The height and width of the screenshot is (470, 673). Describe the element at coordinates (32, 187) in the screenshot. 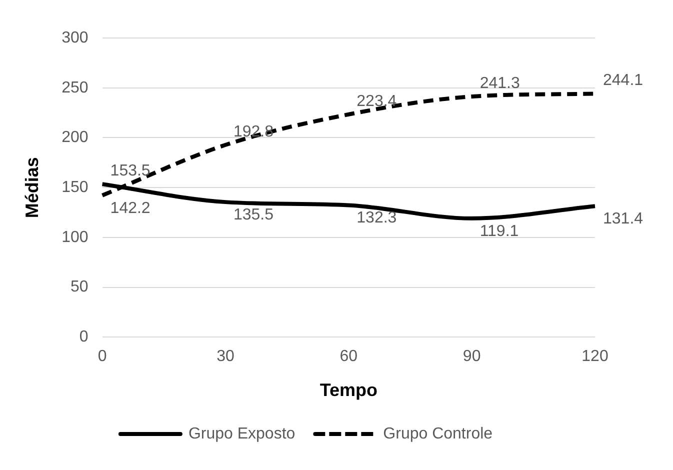

I see `y-axis-title: Médias` at that location.